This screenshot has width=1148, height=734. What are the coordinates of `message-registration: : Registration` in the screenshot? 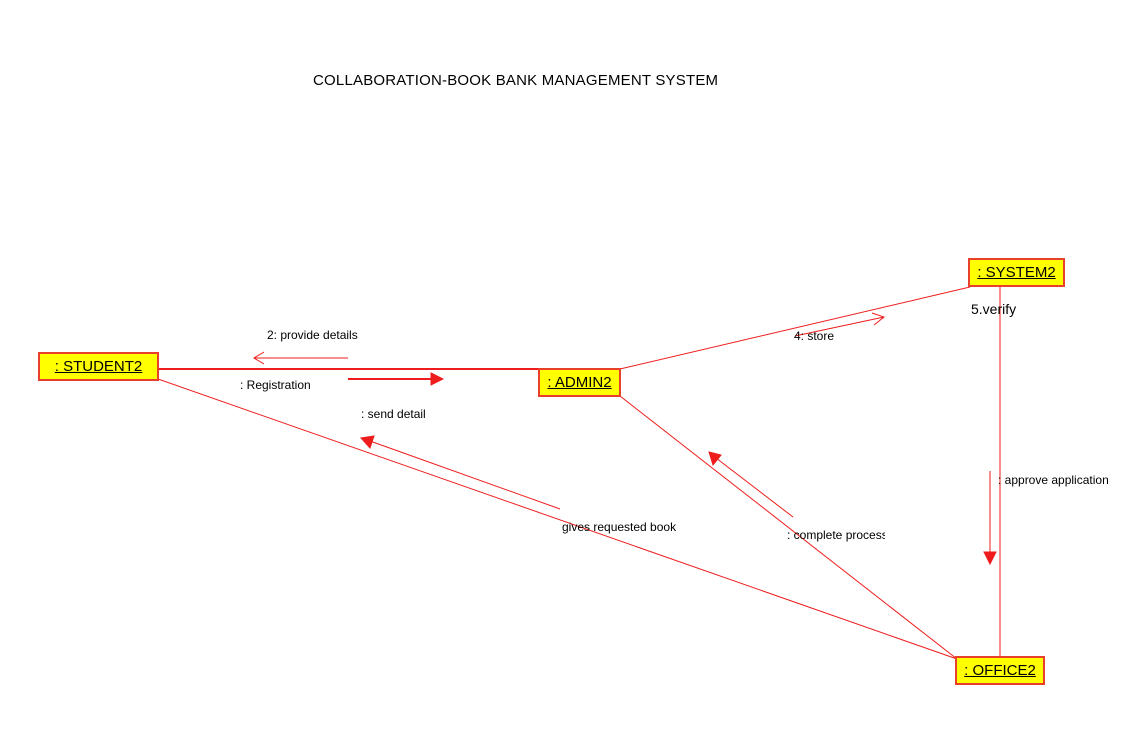 It's located at (275, 385).